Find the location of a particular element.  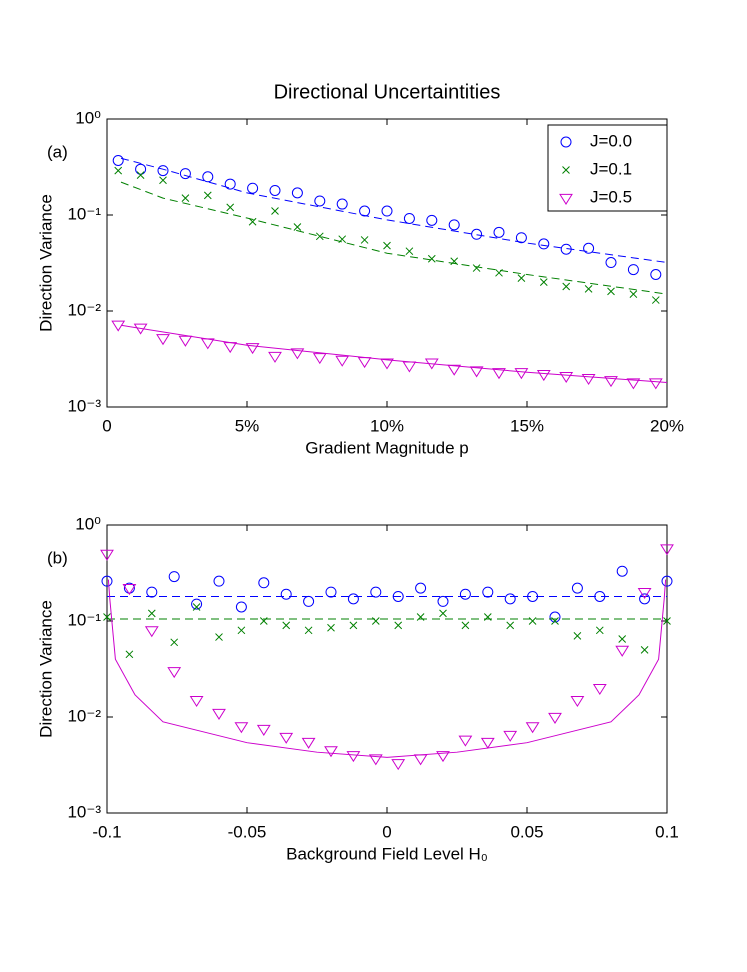

x-tick-label: -0.1 is located at coordinates (106, 831).